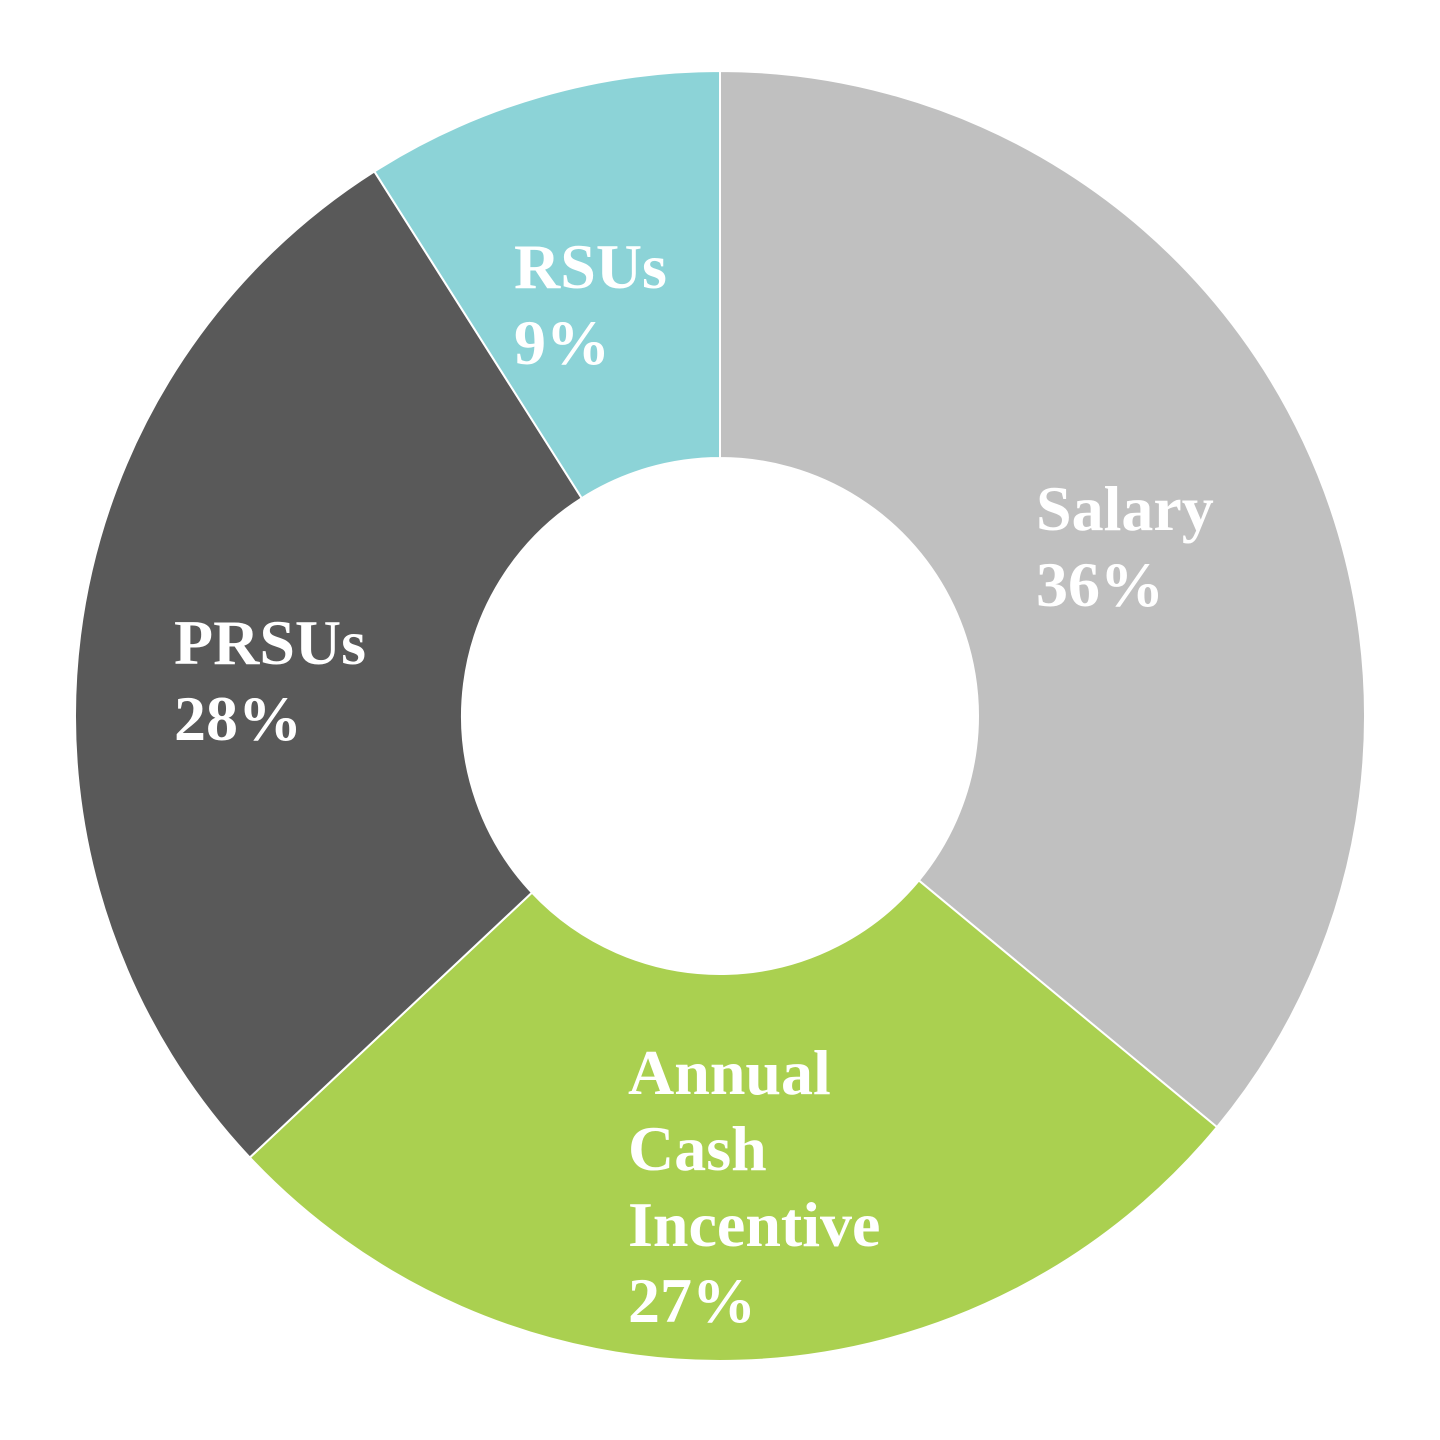 This screenshot has height=1440, width=1440. I want to click on slice-name-line: PRSUs, so click(270, 642).